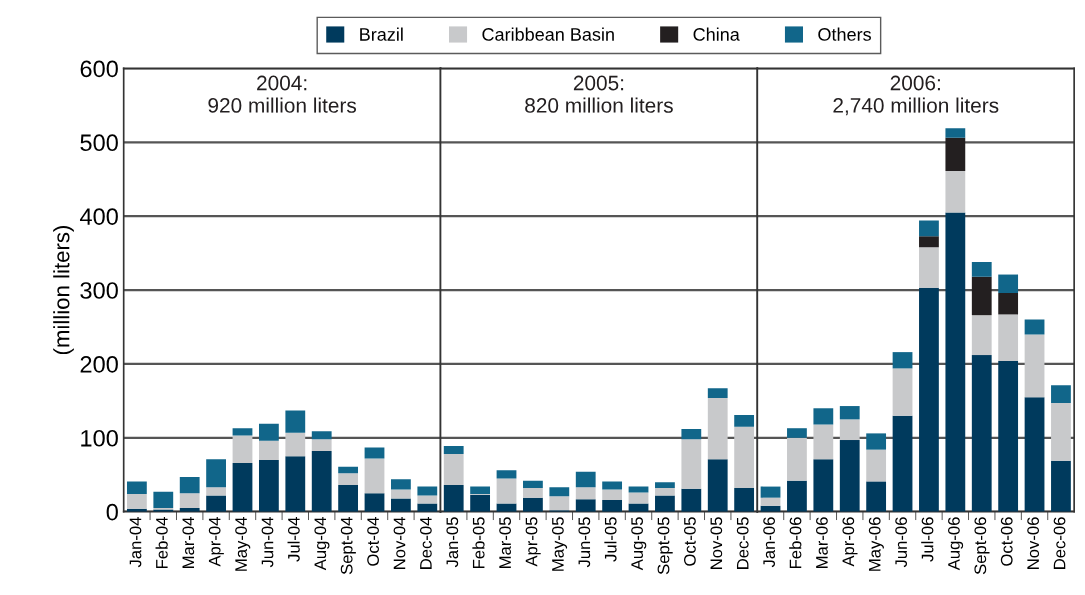  I want to click on y-tick-label: 400, so click(98, 216).